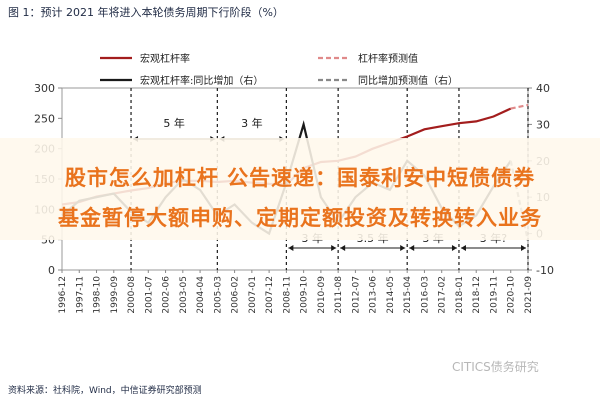 This screenshot has height=400, width=600. I want to click on x-tick-label: 2000-08, so click(132, 295).